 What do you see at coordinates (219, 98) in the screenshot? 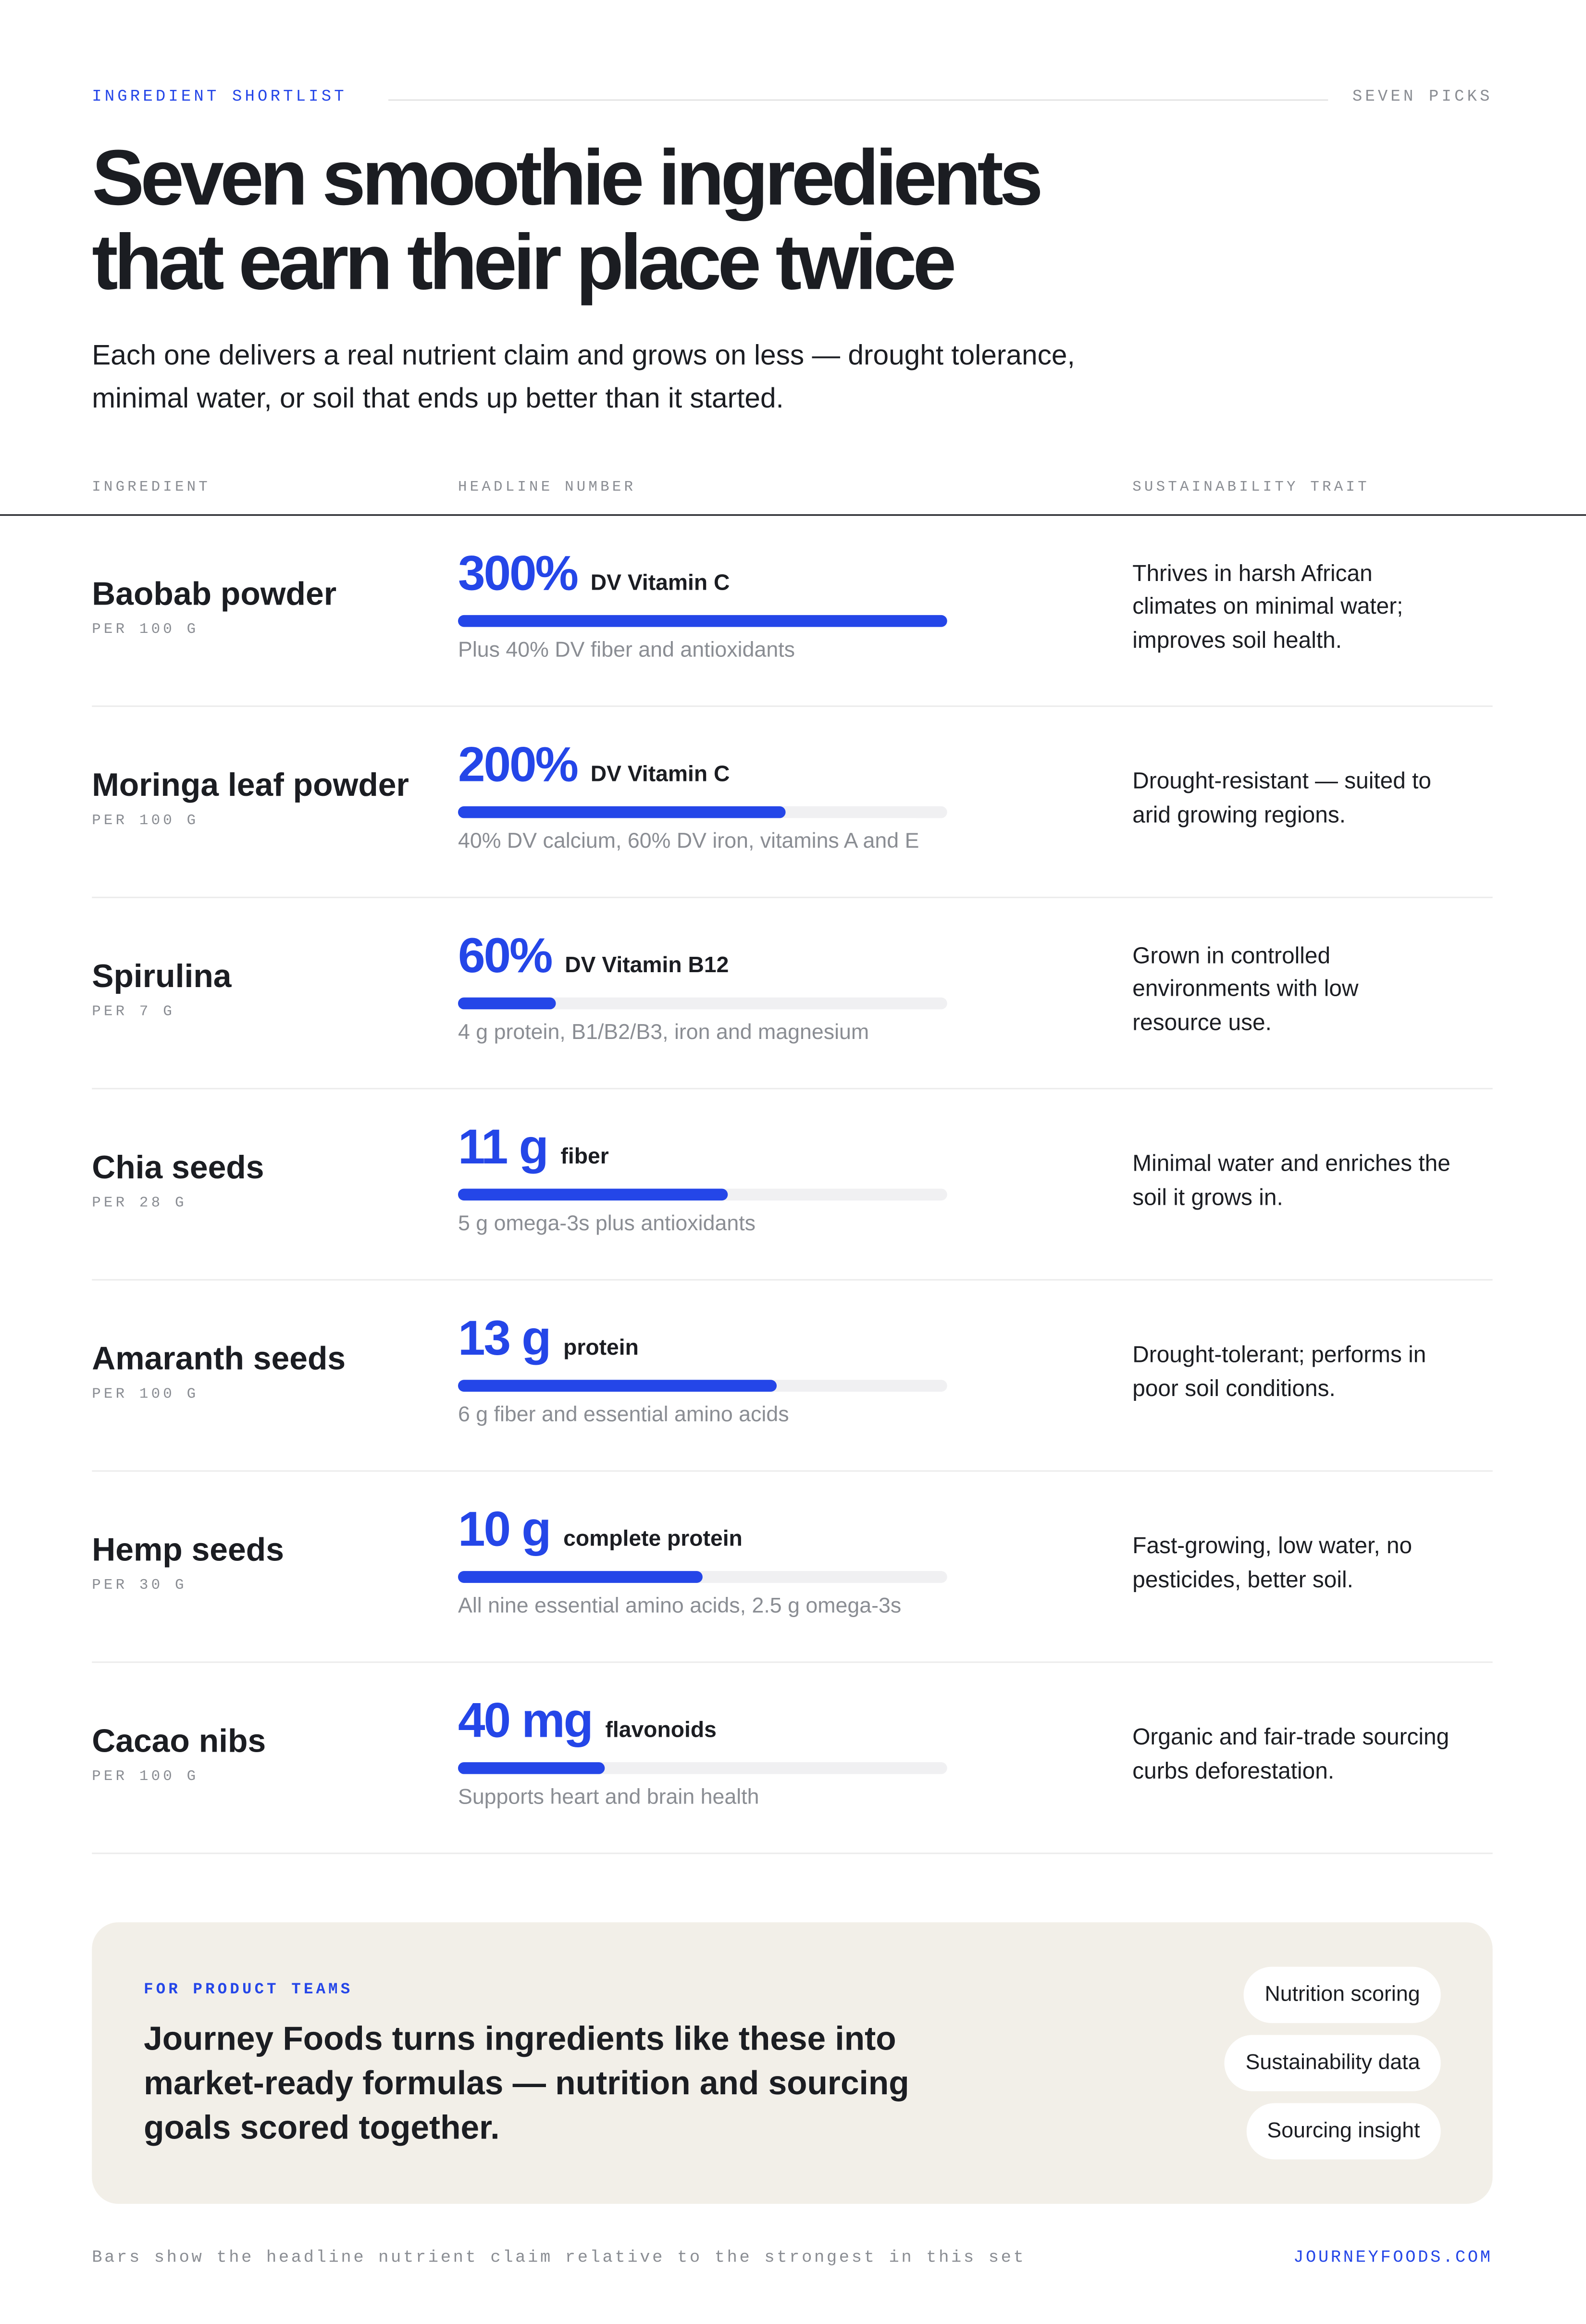
I see `eyebrow: INGREDIENT SHORTLIST` at bounding box center [219, 98].